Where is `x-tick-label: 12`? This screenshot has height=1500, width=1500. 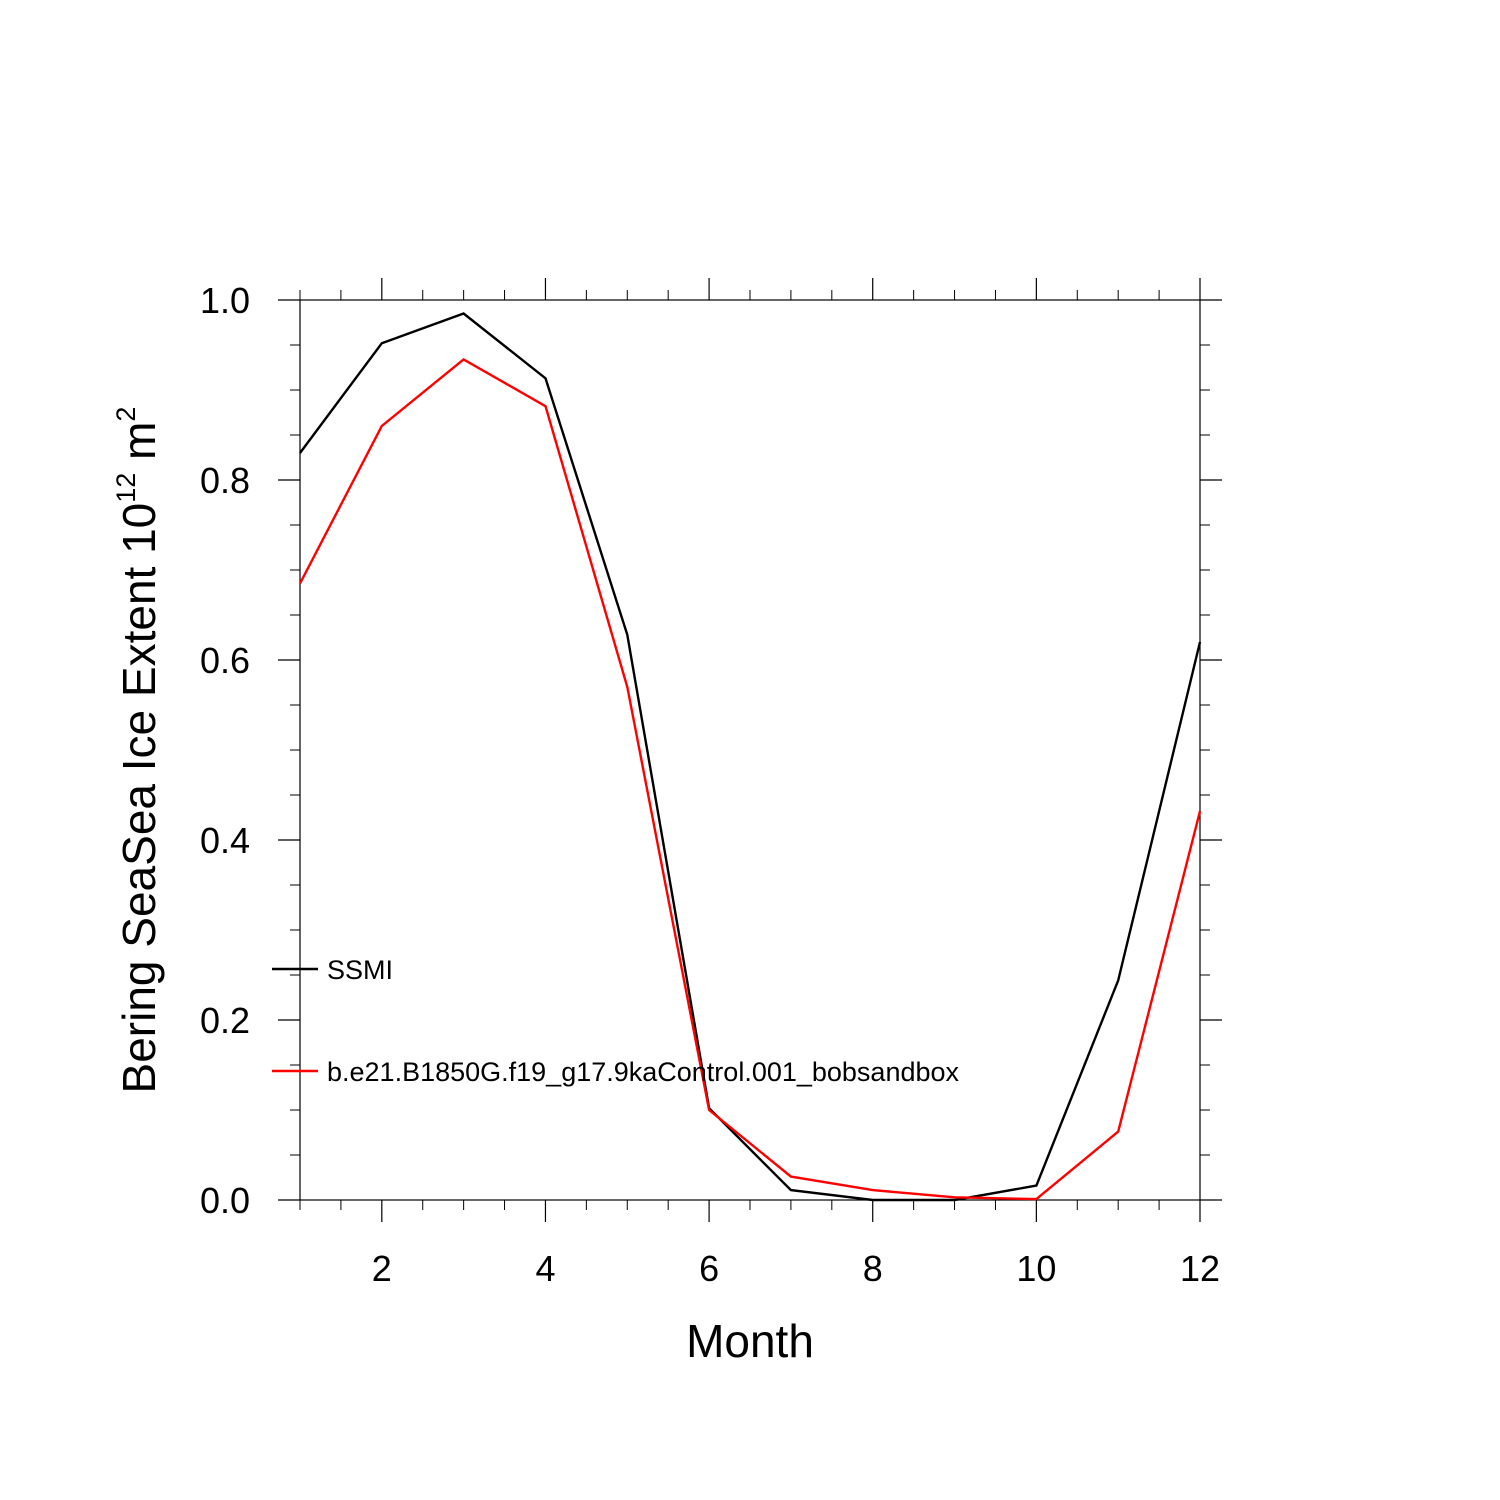 x-tick-label: 12 is located at coordinates (1200, 1268).